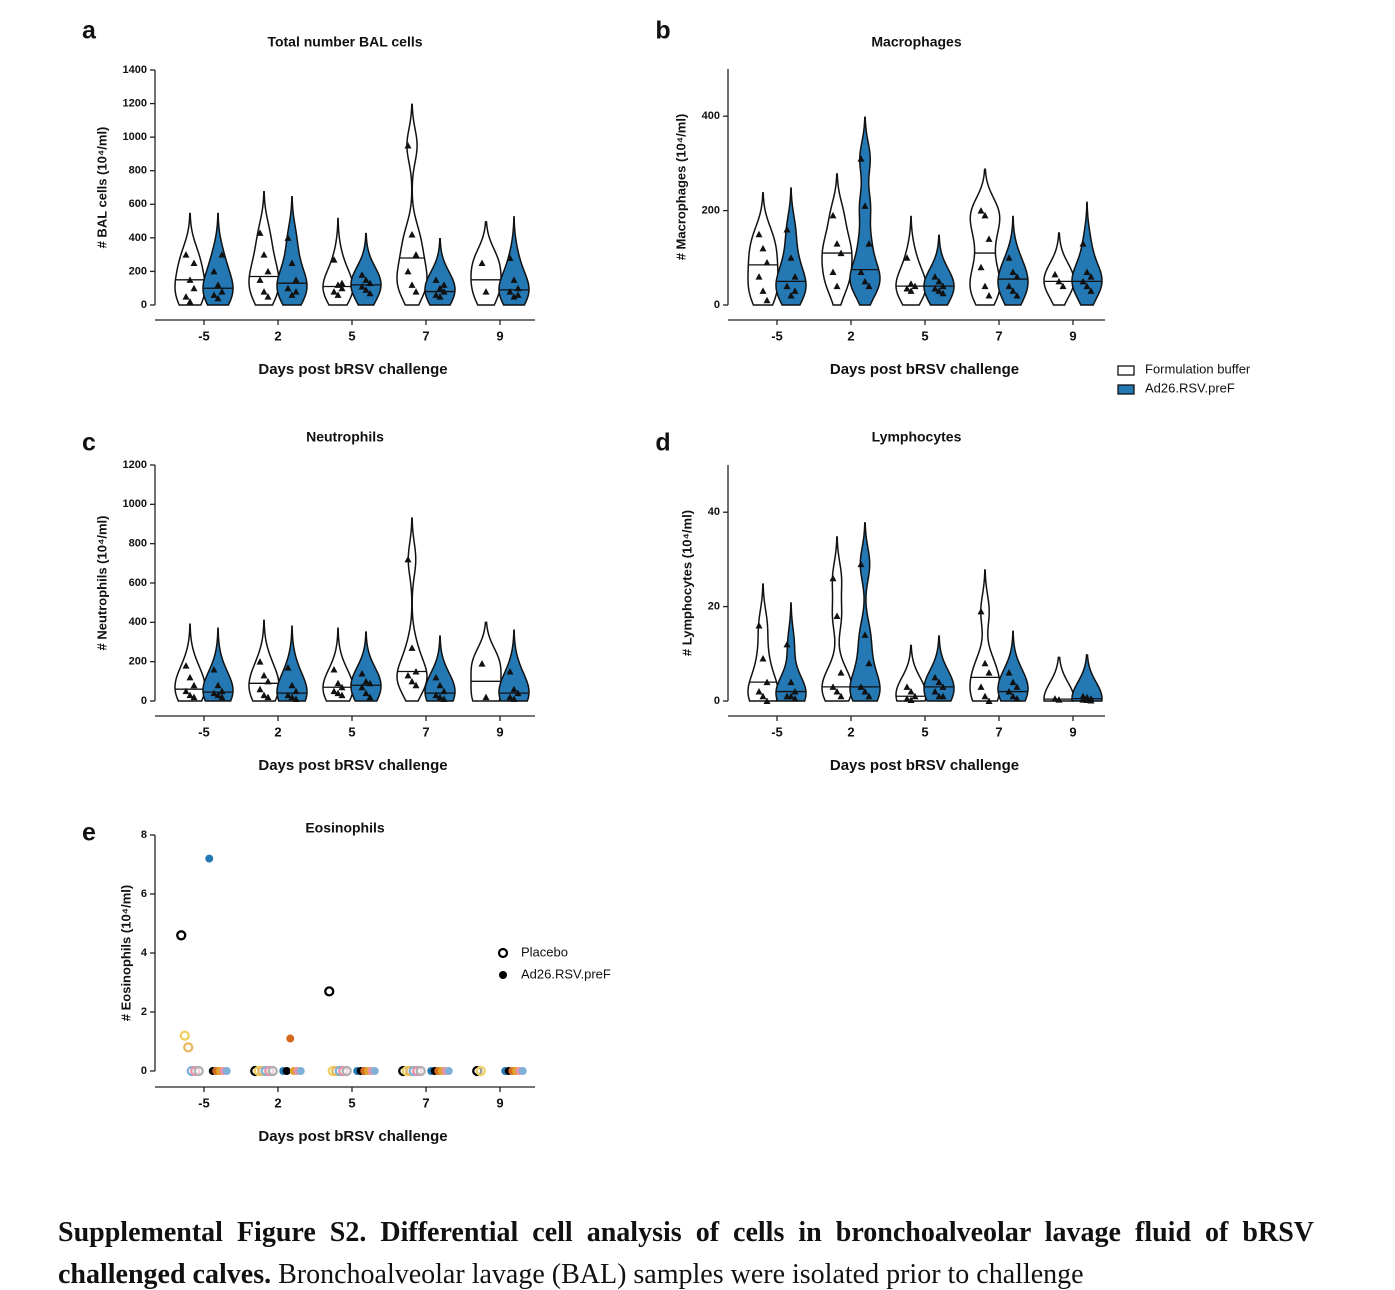  What do you see at coordinates (144, 305) in the screenshot?
I see `y-tick-label: 0` at bounding box center [144, 305].